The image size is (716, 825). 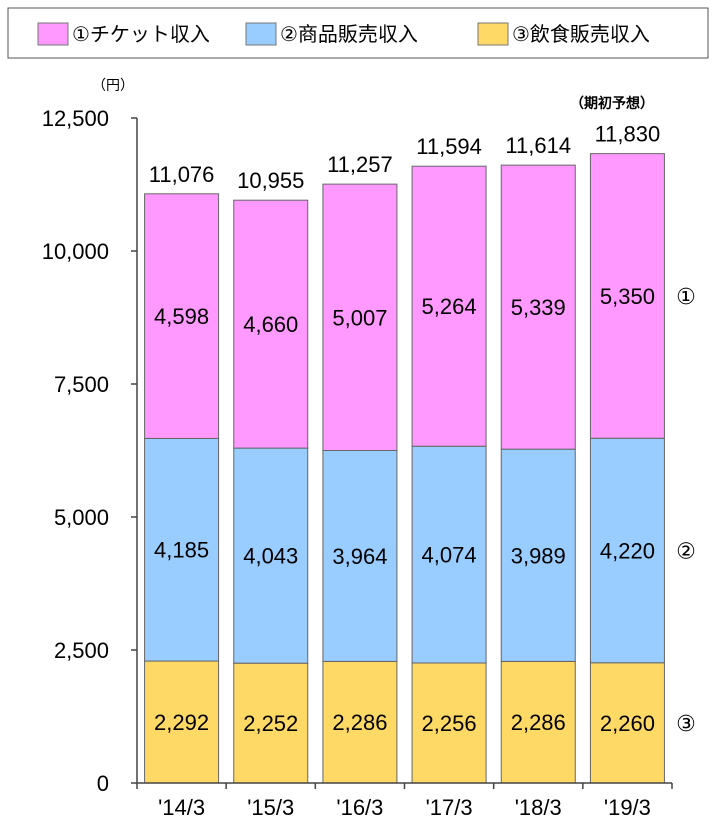 What do you see at coordinates (75, 251) in the screenshot?
I see `y-tick-label: 10,000` at bounding box center [75, 251].